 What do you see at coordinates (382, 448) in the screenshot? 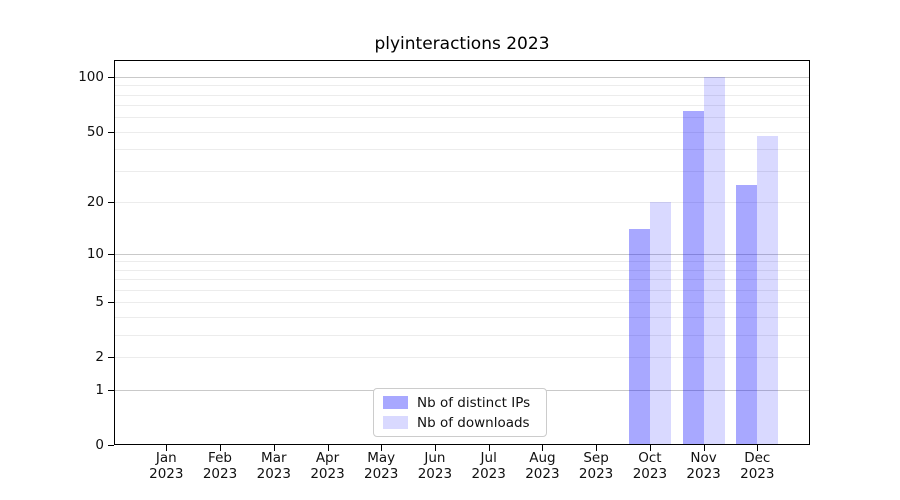
I see `x-tick-mark-may` at bounding box center [382, 448].